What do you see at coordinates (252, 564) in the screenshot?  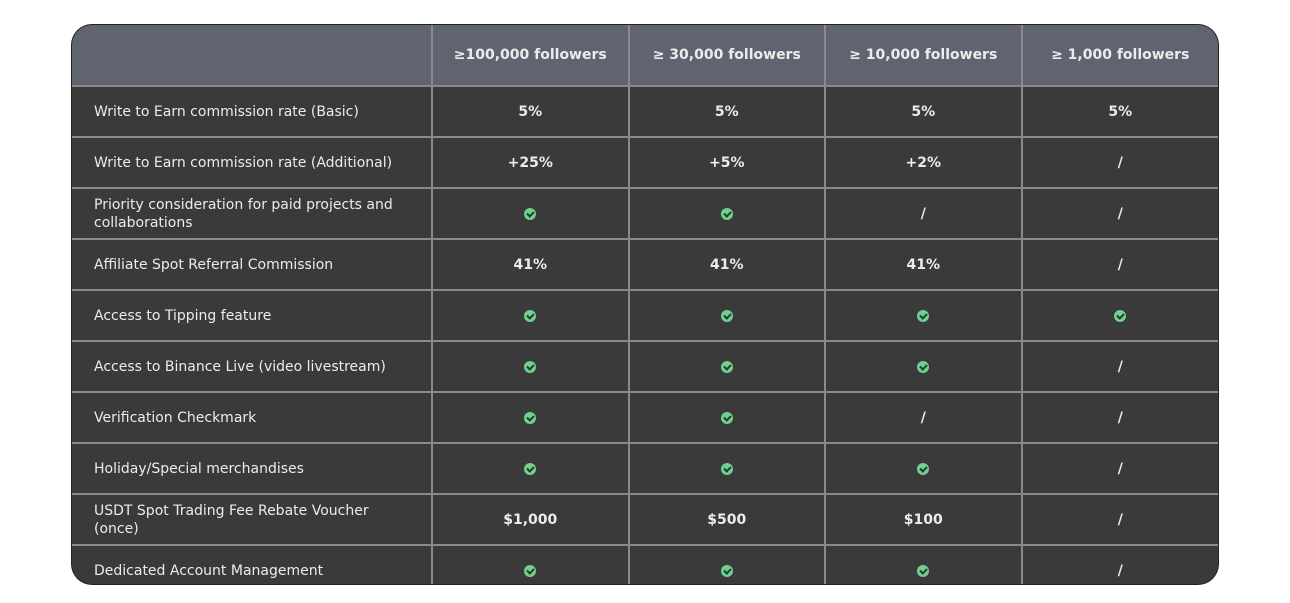 I see `row-label: Dedicated Account Management` at bounding box center [252, 564].